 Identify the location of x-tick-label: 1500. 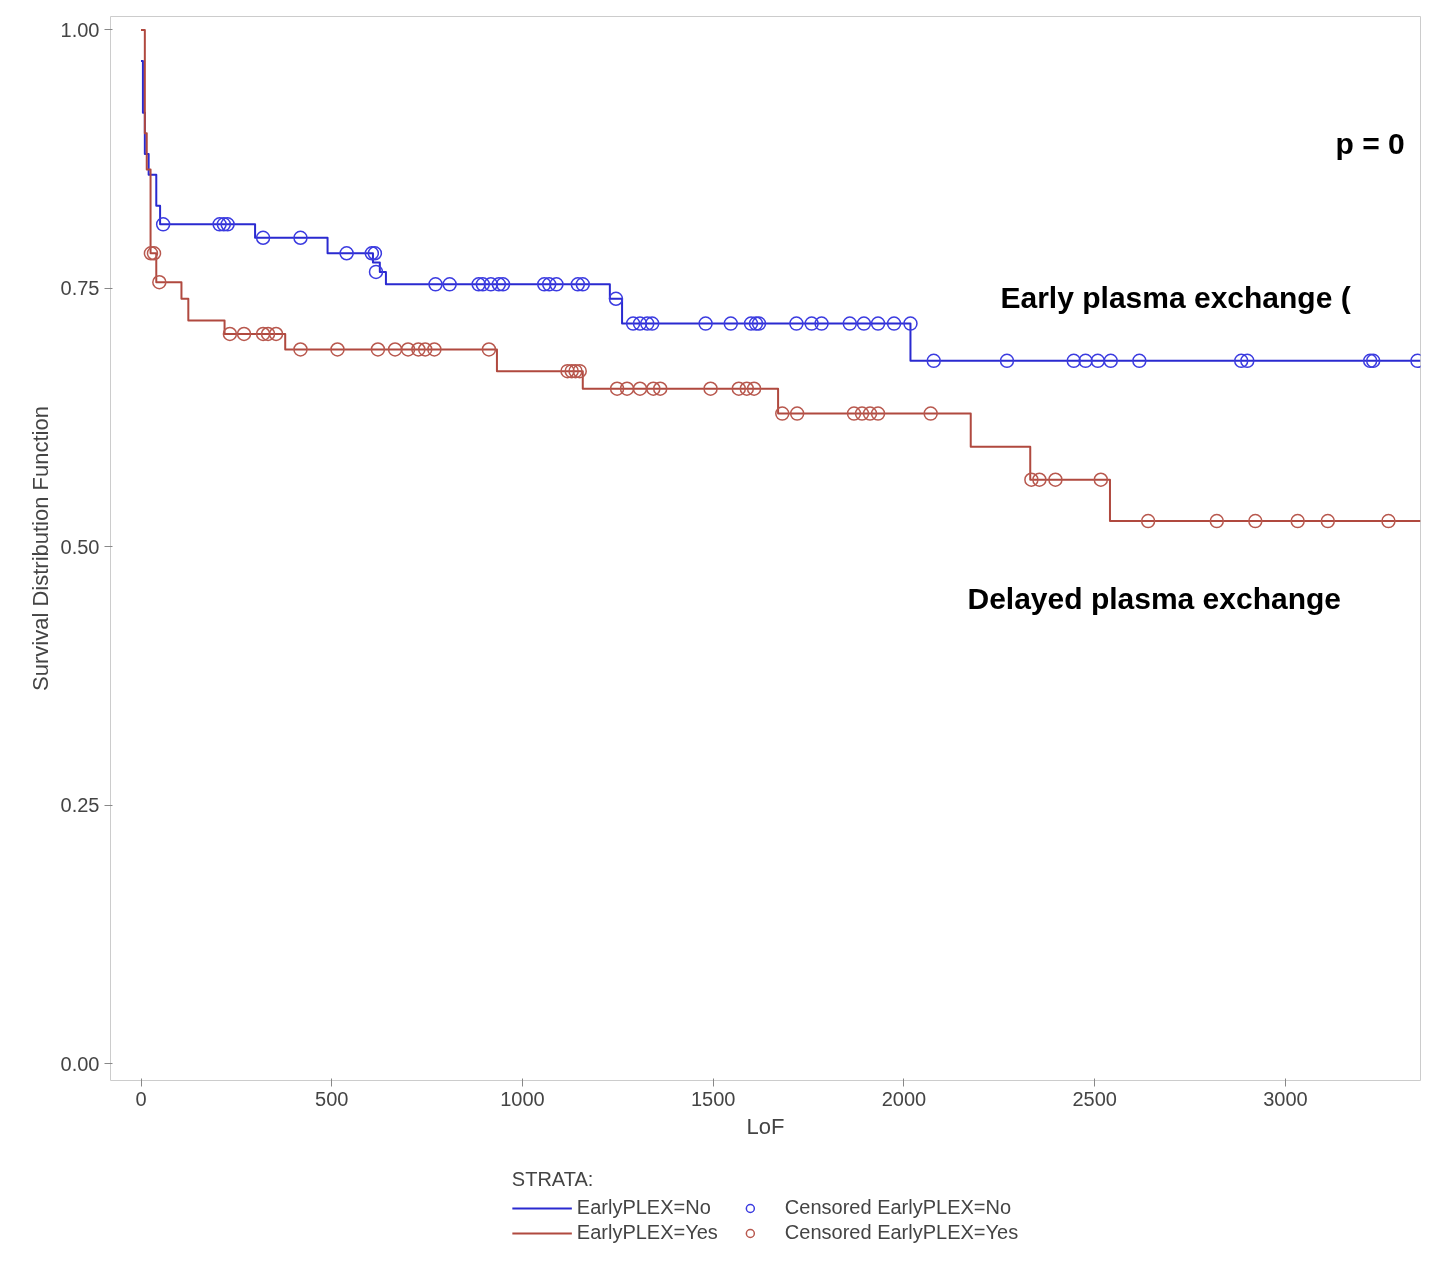
(713, 1098).